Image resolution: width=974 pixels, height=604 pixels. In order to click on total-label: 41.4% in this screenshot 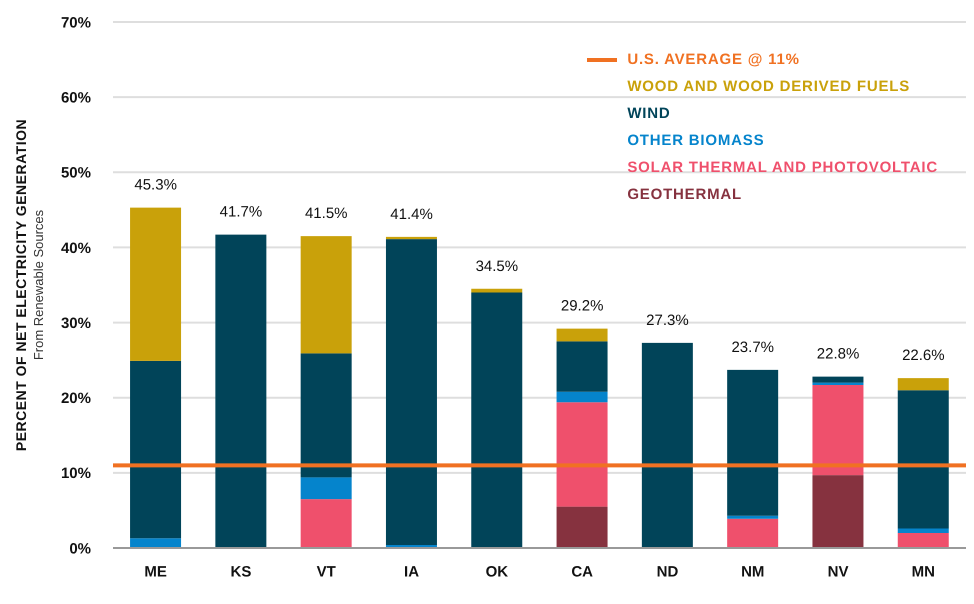, I will do `click(411, 214)`.